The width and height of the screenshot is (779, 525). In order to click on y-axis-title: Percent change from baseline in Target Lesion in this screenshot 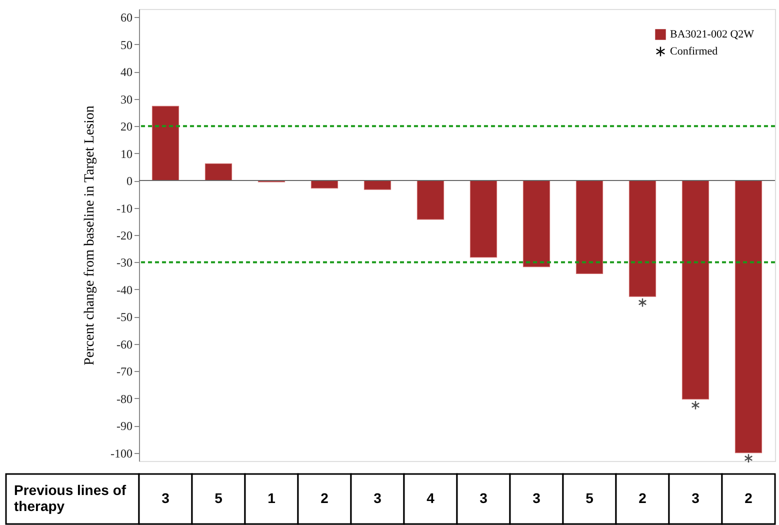, I will do `click(90, 236)`.